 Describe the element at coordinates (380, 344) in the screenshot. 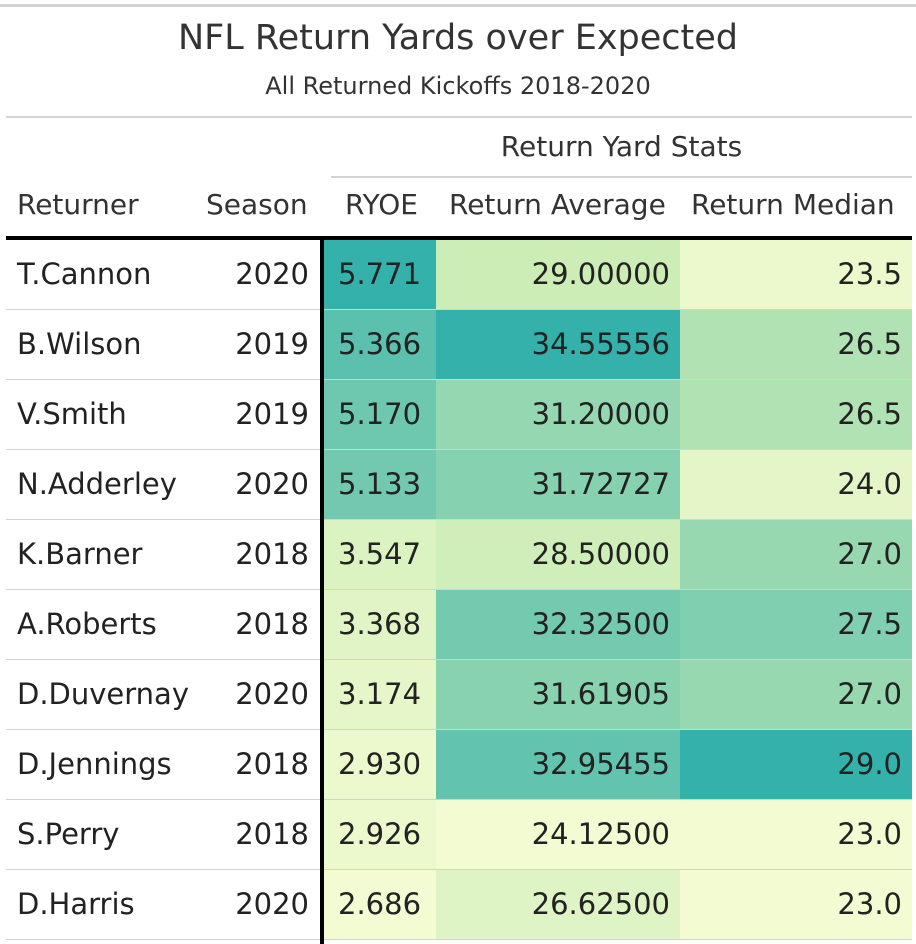

I see `cell-ryoe: 5.366` at that location.